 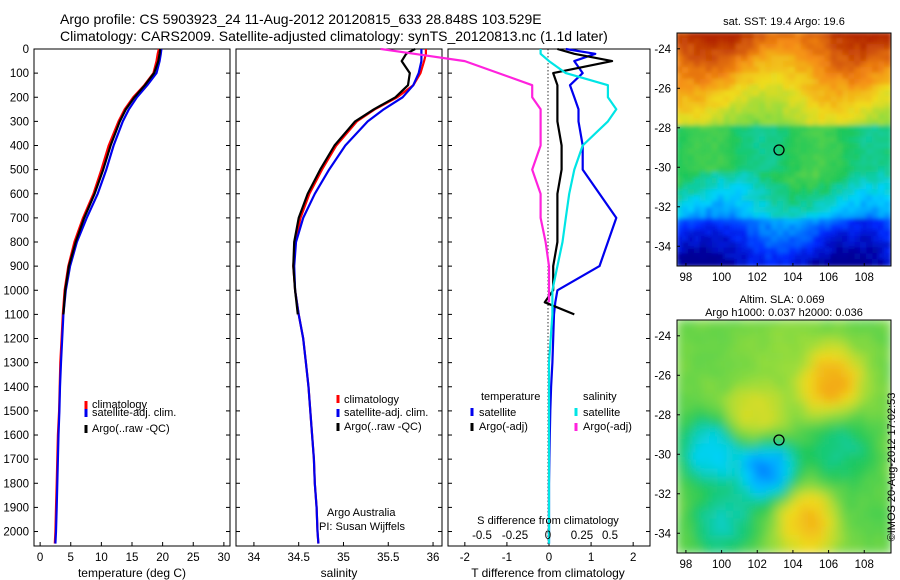 I want to click on x-tick-label: 35.5, so click(x=388, y=558).